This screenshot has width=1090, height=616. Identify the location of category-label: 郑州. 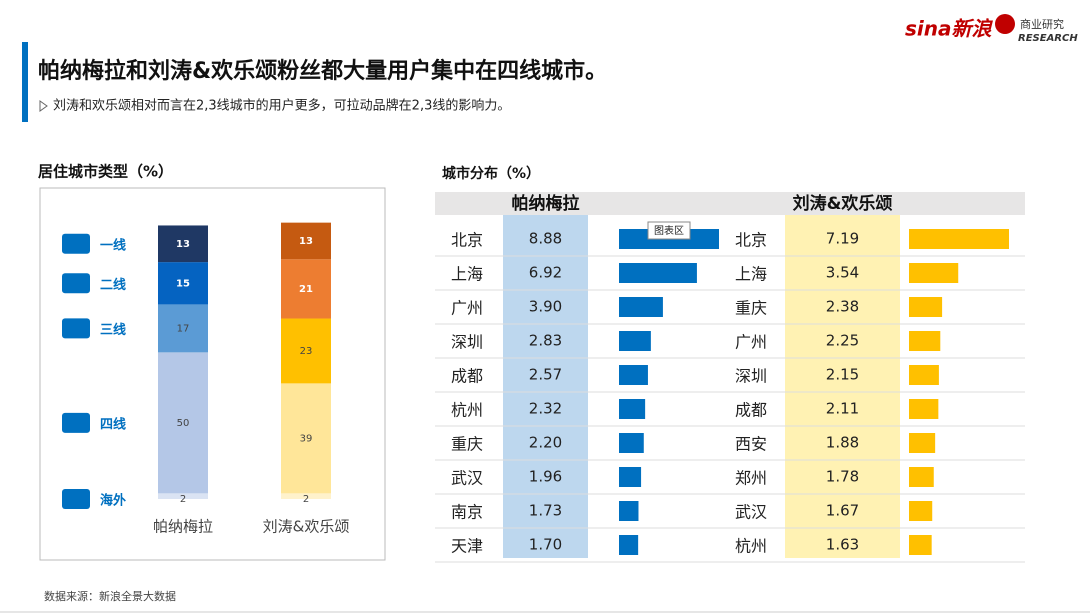
(751, 478).